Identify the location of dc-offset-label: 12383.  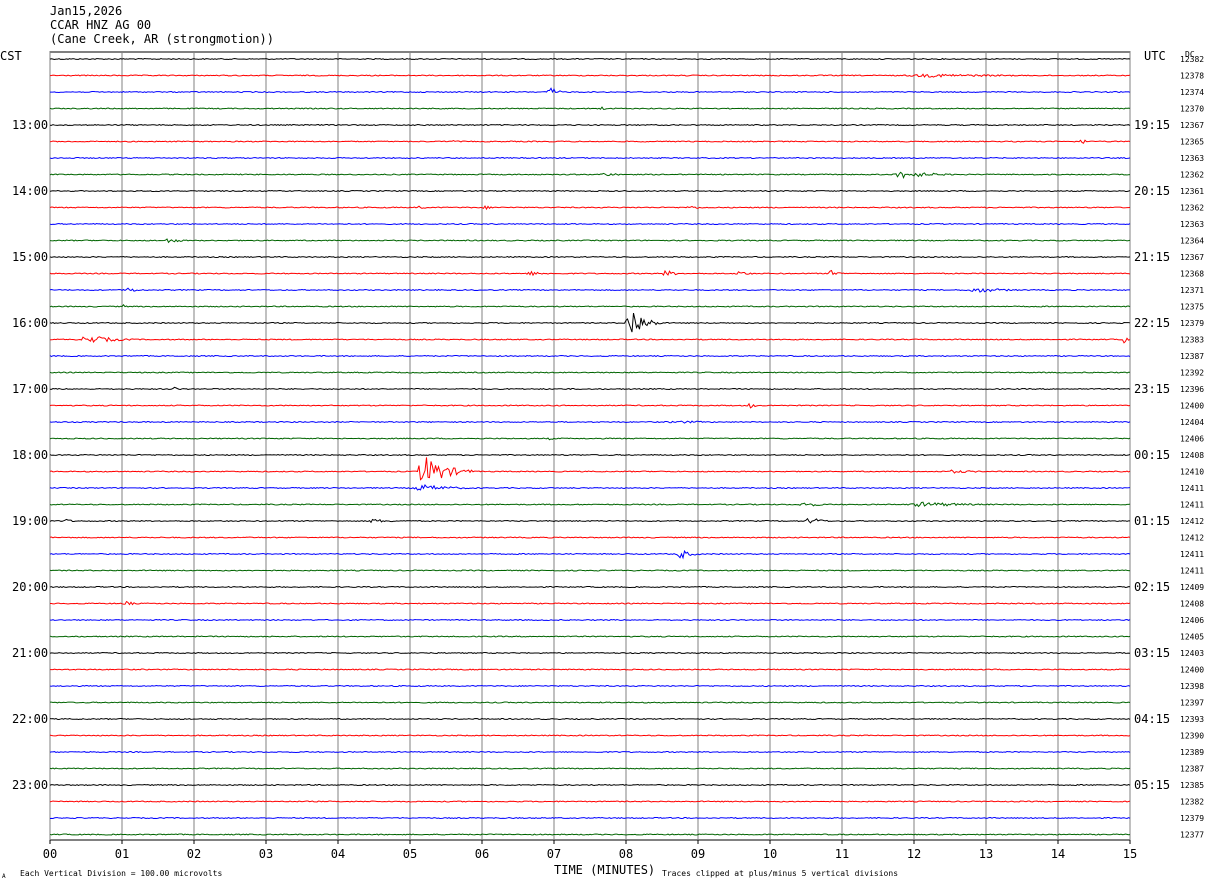
(1192, 340).